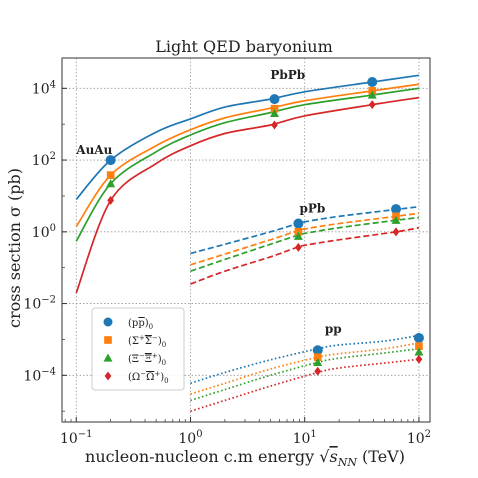 The image size is (478, 478). I want to click on series-3-curve-dashed, so click(305, 255).